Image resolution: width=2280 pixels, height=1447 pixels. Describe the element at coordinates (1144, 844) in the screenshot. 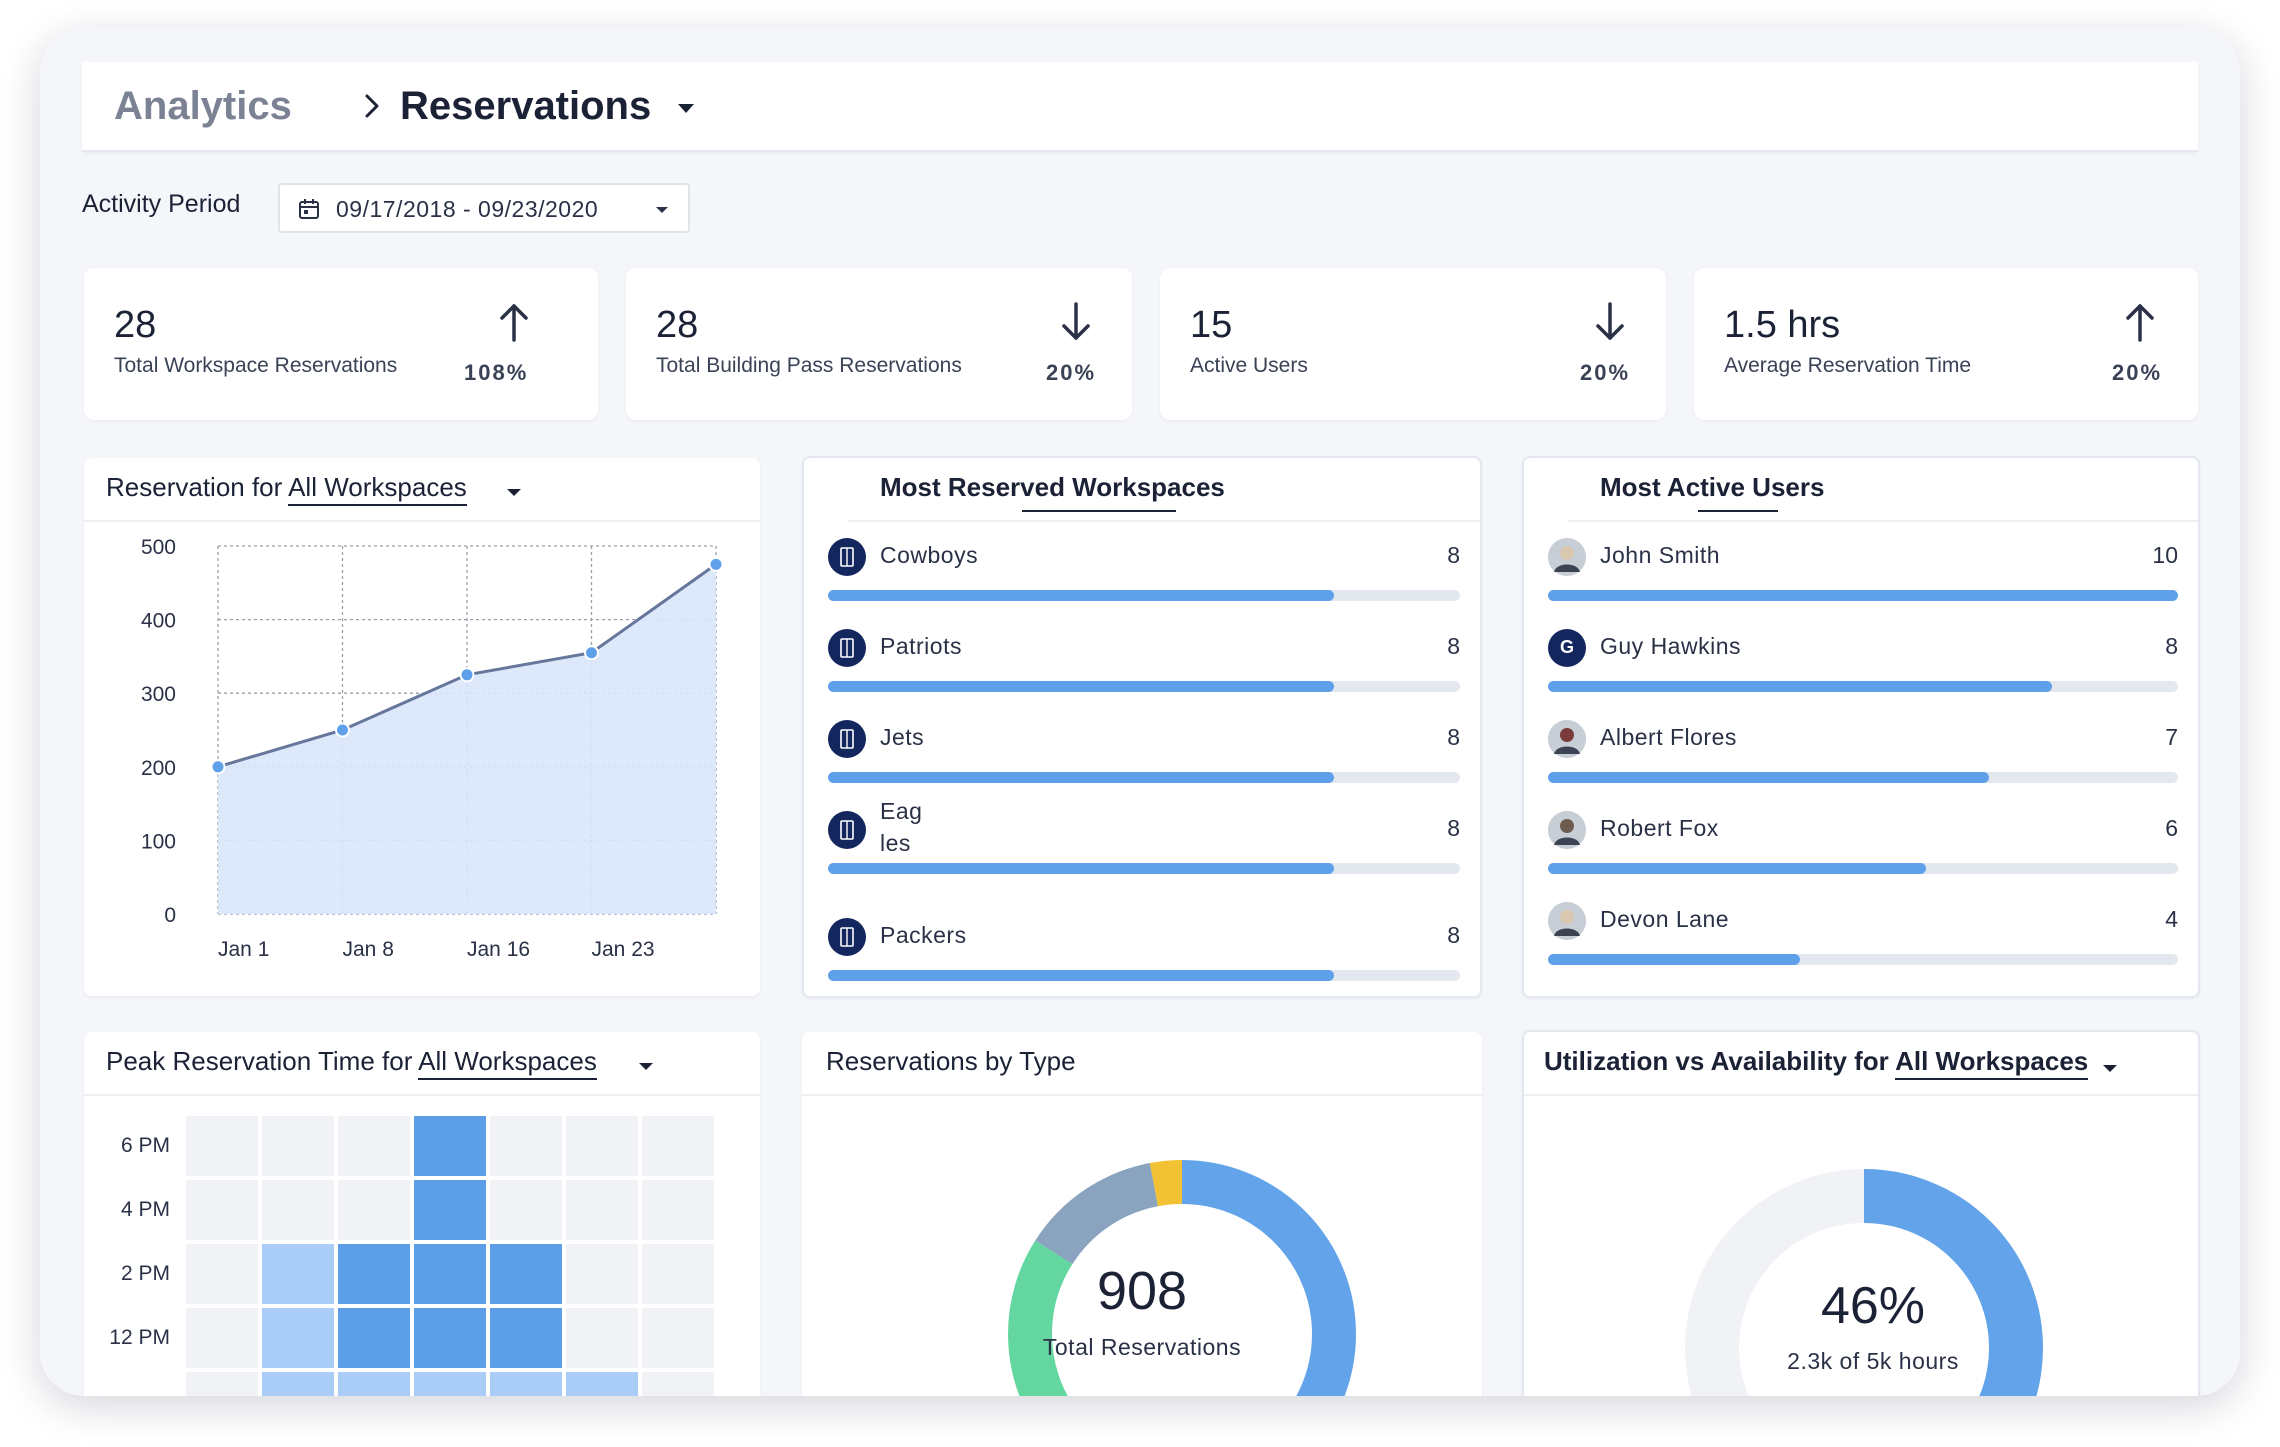

I see `workspace-row: Eag les 8` at that location.